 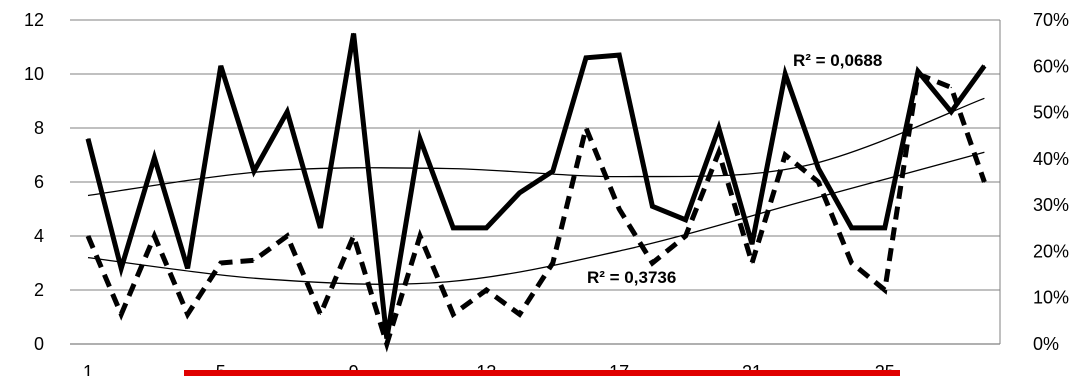 What do you see at coordinates (1051, 66) in the screenshot?
I see `y2-tick-label-6: 60%` at bounding box center [1051, 66].